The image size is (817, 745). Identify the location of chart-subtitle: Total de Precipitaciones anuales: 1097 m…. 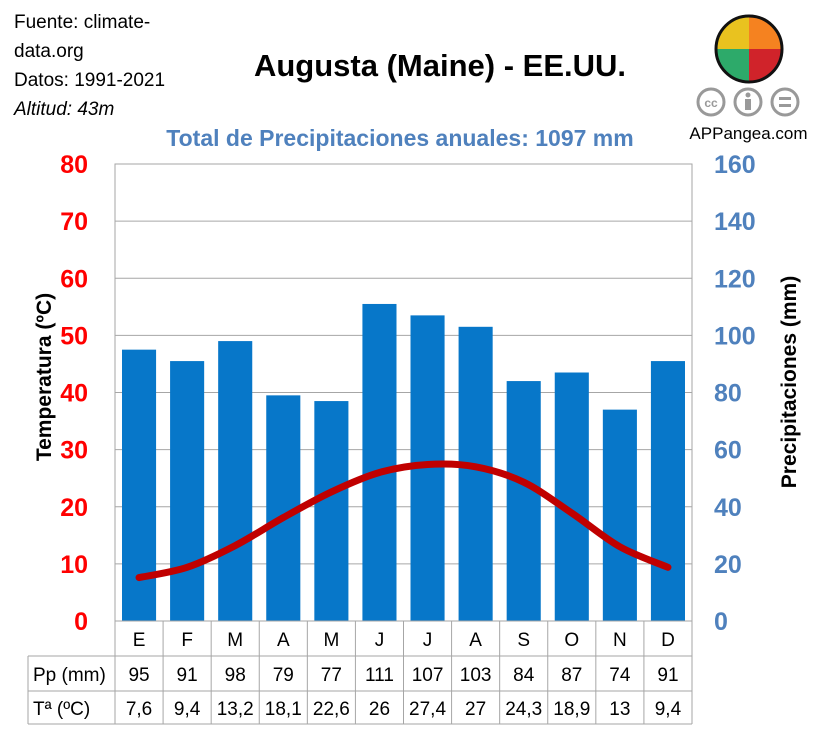
(400, 138).